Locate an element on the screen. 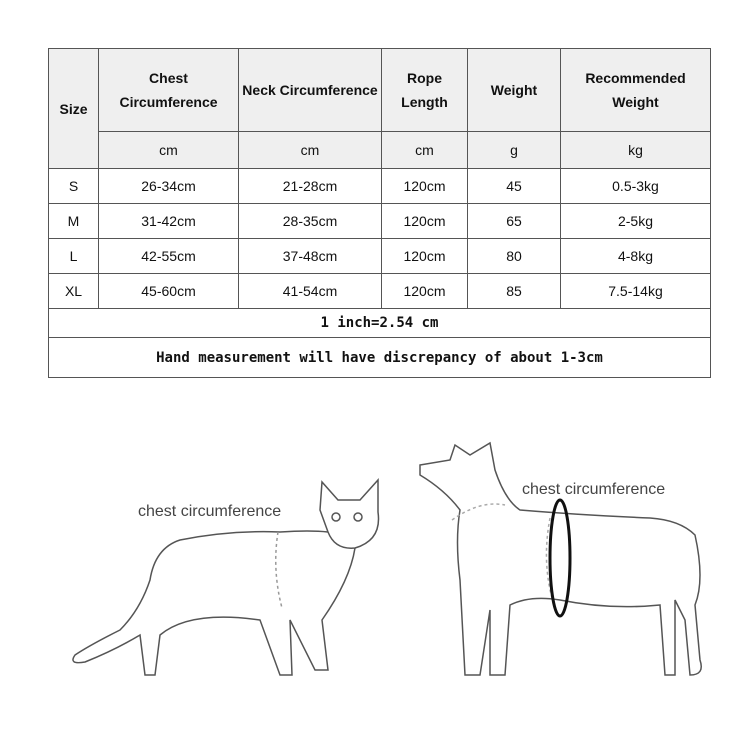  cell: 21-28cm is located at coordinates (310, 186).